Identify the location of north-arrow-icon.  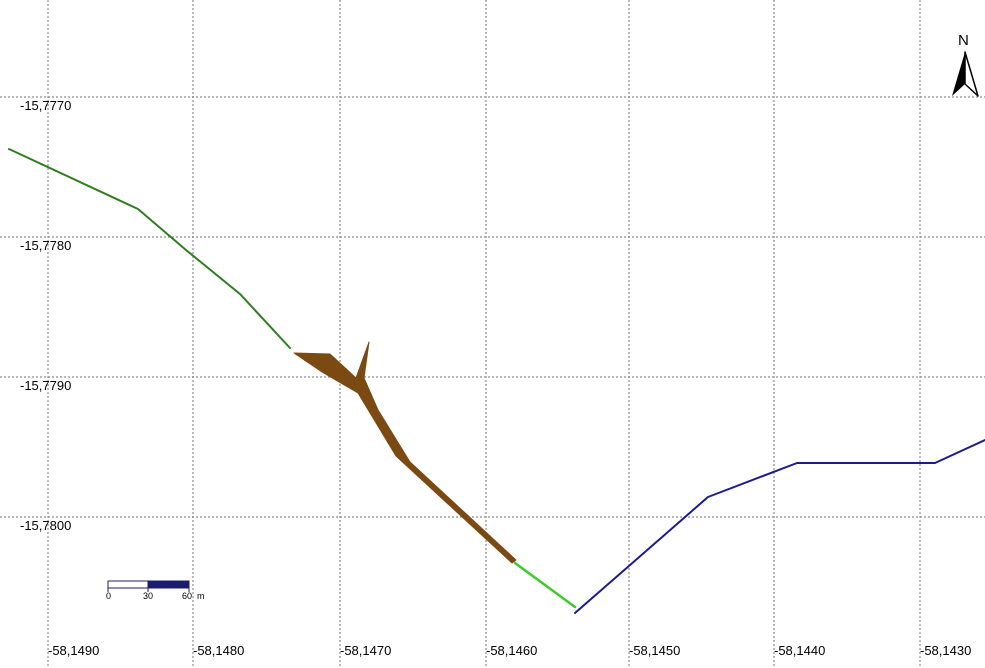
(958, 74).